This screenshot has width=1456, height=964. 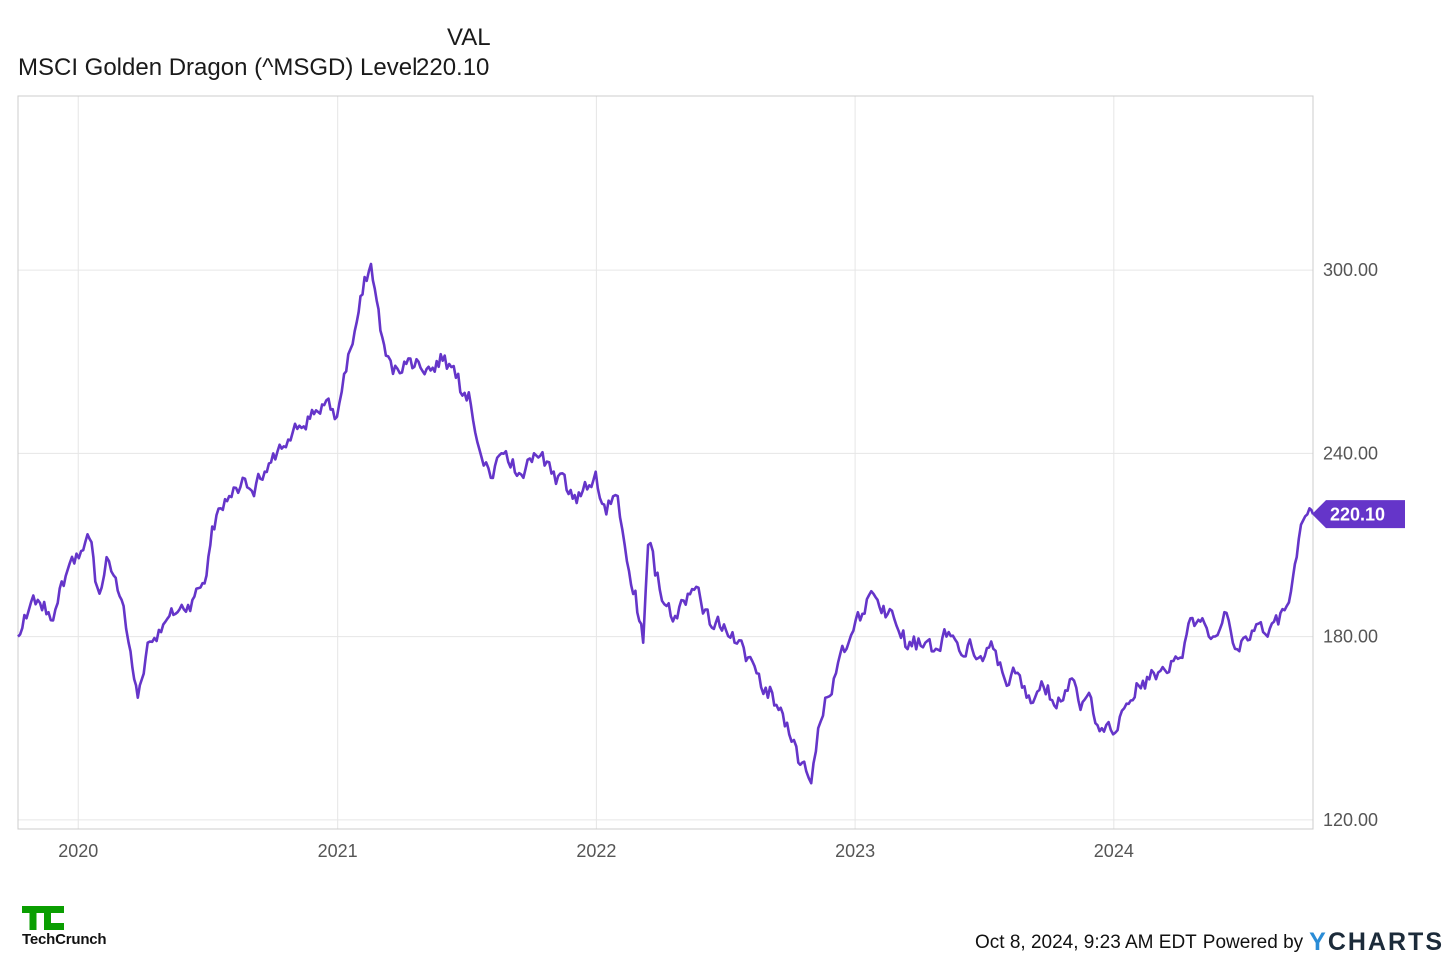 What do you see at coordinates (64, 939) in the screenshot?
I see `techcrunch-logo-text: TechCrunch` at bounding box center [64, 939].